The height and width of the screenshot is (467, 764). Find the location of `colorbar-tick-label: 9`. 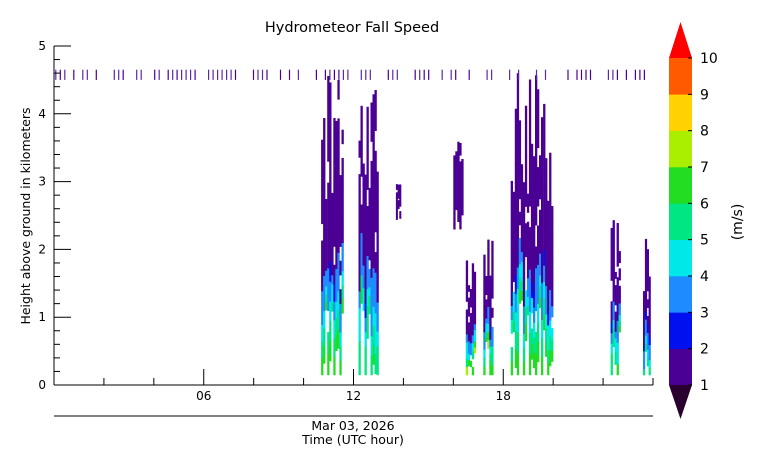

colorbar-tick-label: 9 is located at coordinates (704, 95).